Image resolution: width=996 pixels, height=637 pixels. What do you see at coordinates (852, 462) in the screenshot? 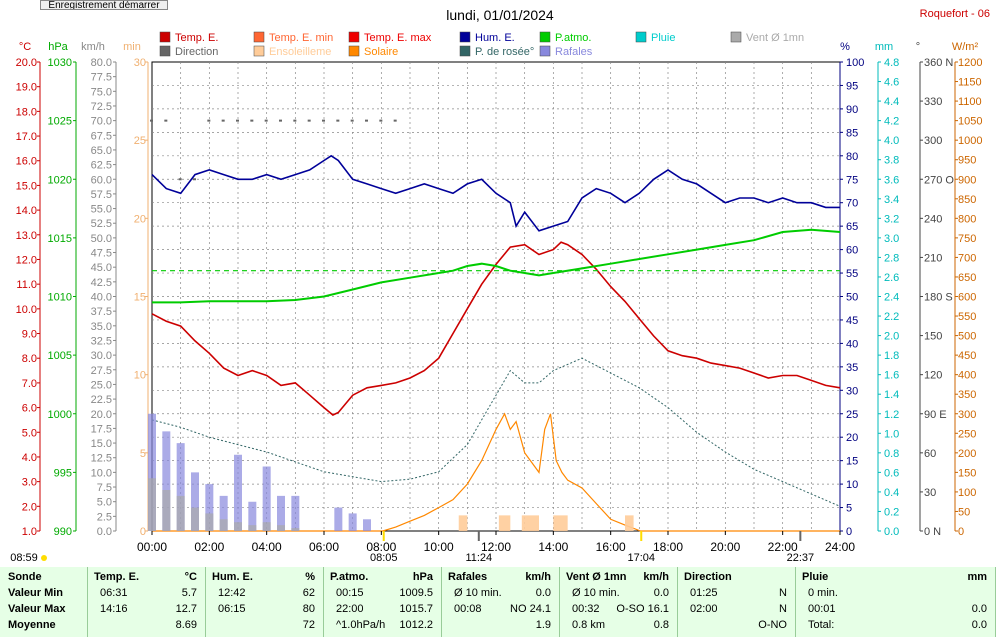
I see `axis-tick-label: 15` at bounding box center [852, 462].